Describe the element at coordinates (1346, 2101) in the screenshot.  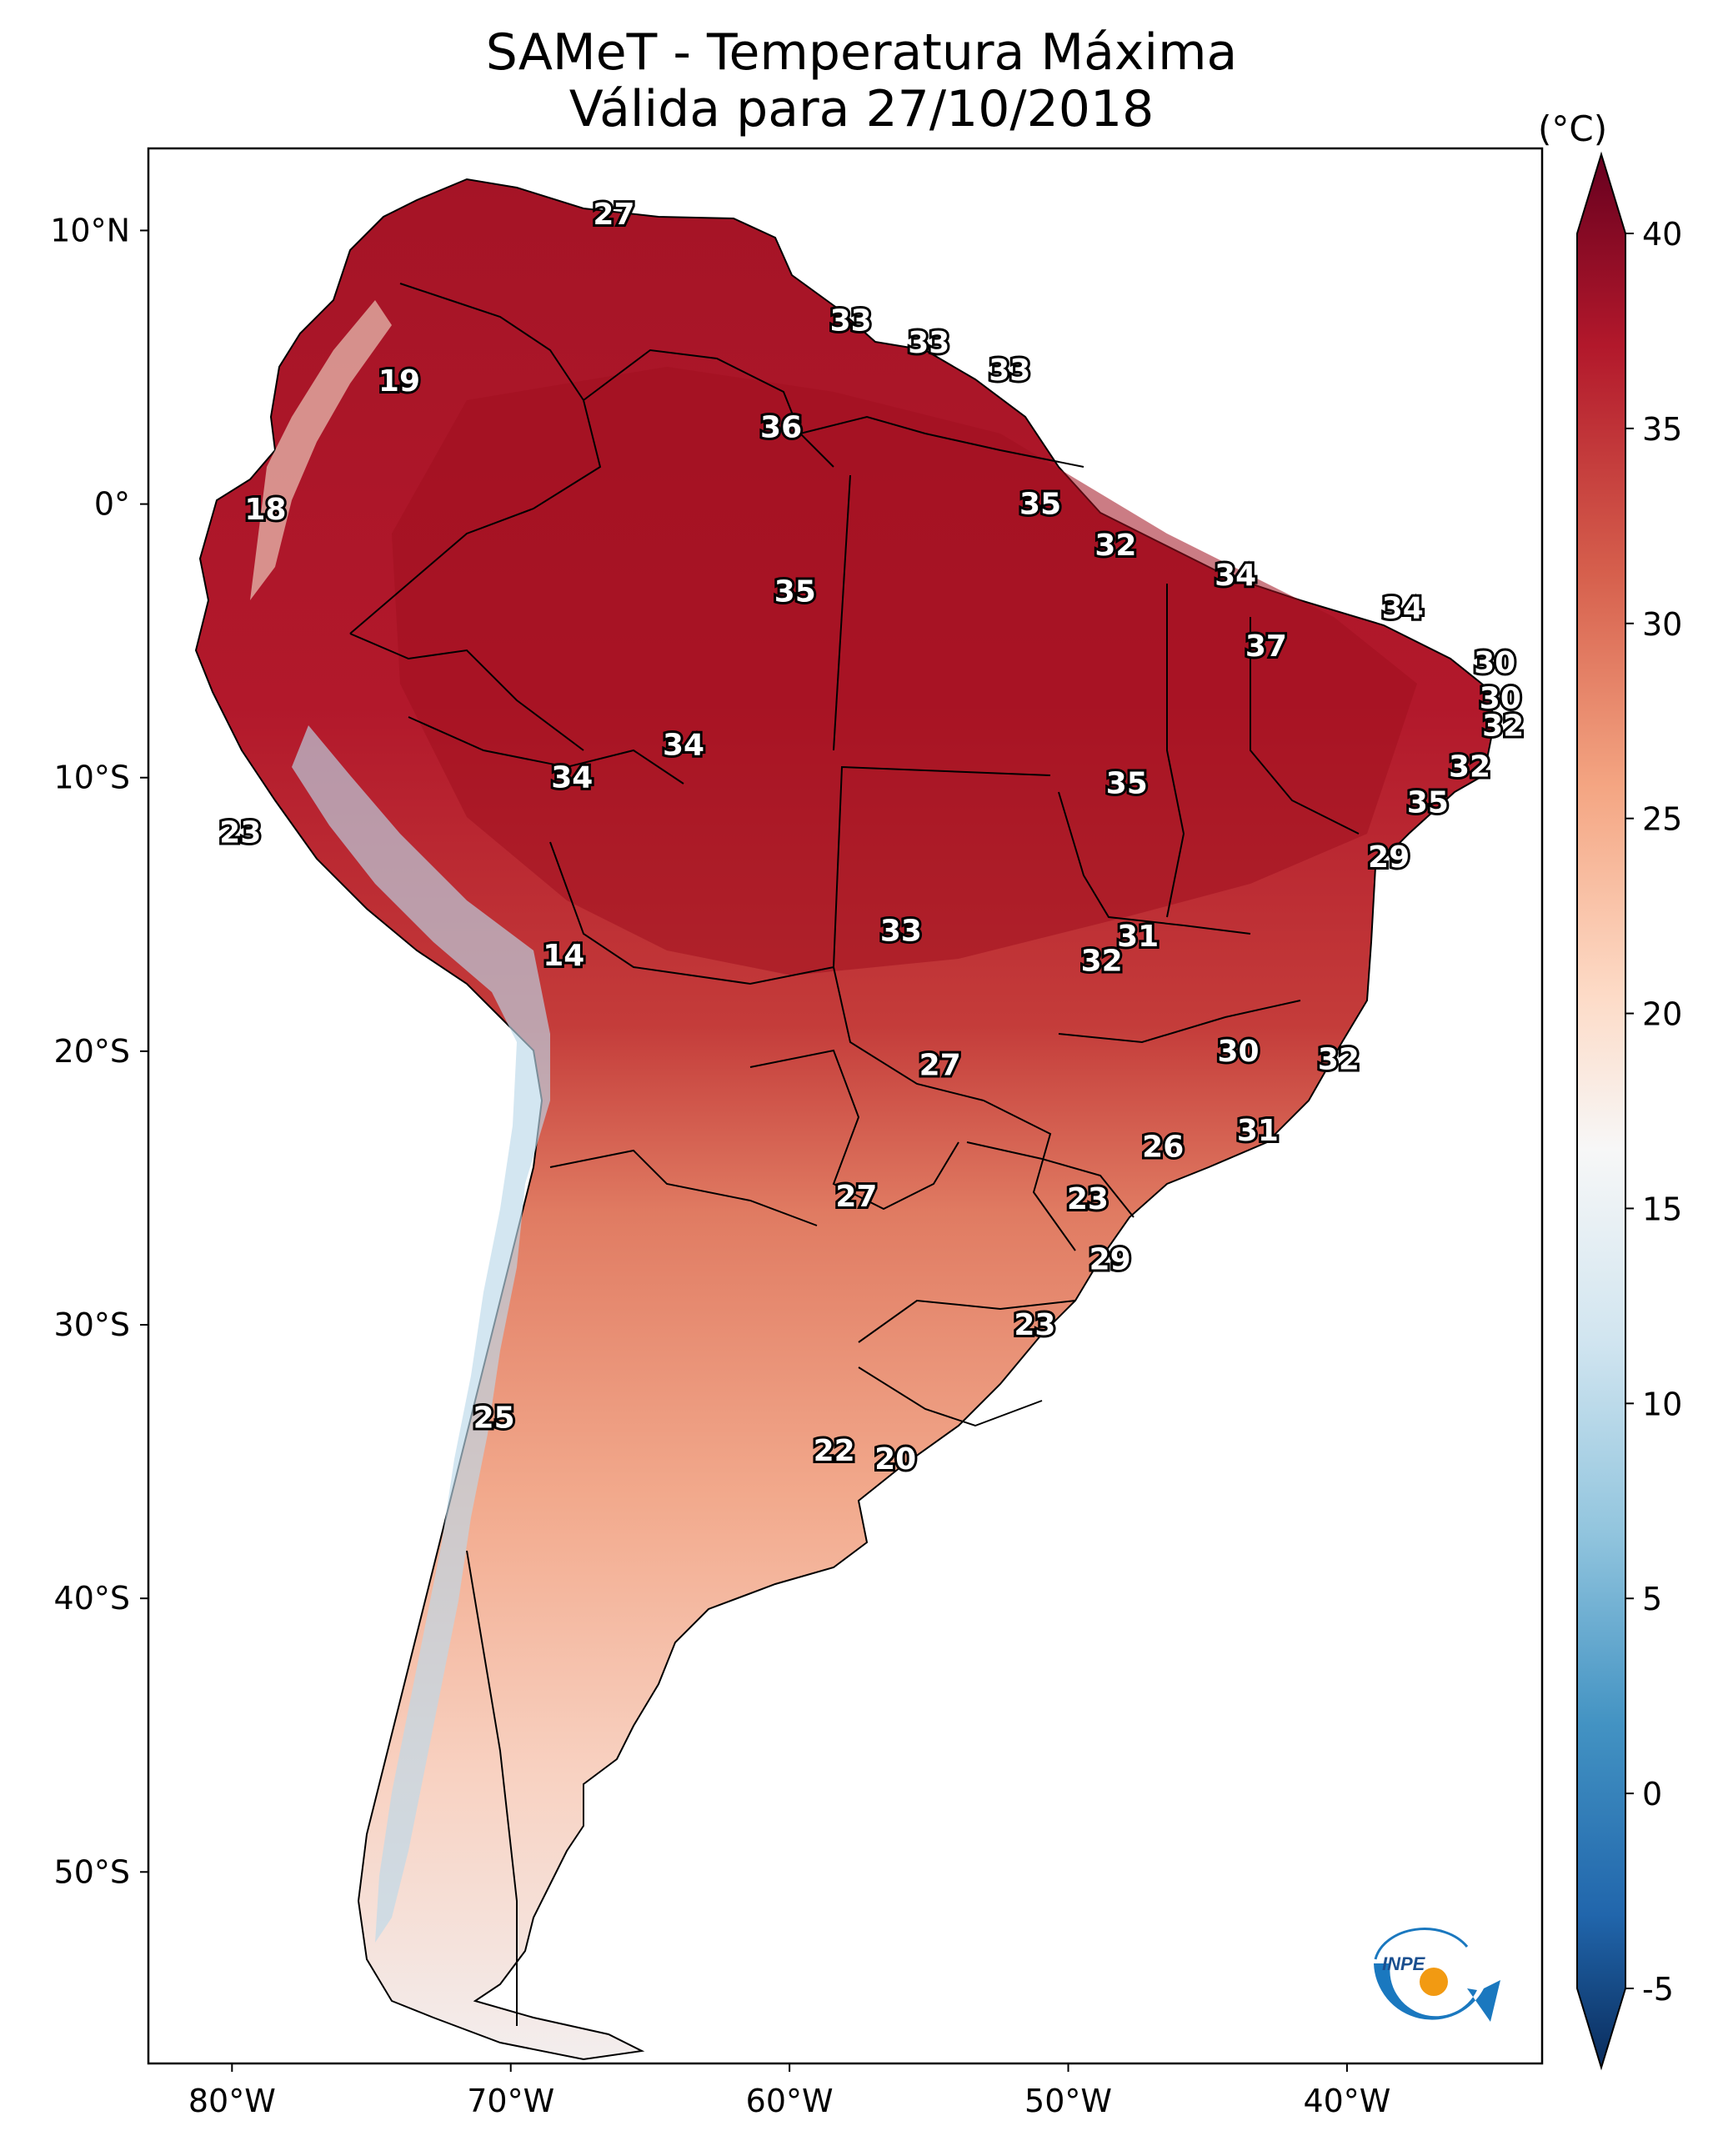
I see `lon-tick-label: 40°W` at that location.